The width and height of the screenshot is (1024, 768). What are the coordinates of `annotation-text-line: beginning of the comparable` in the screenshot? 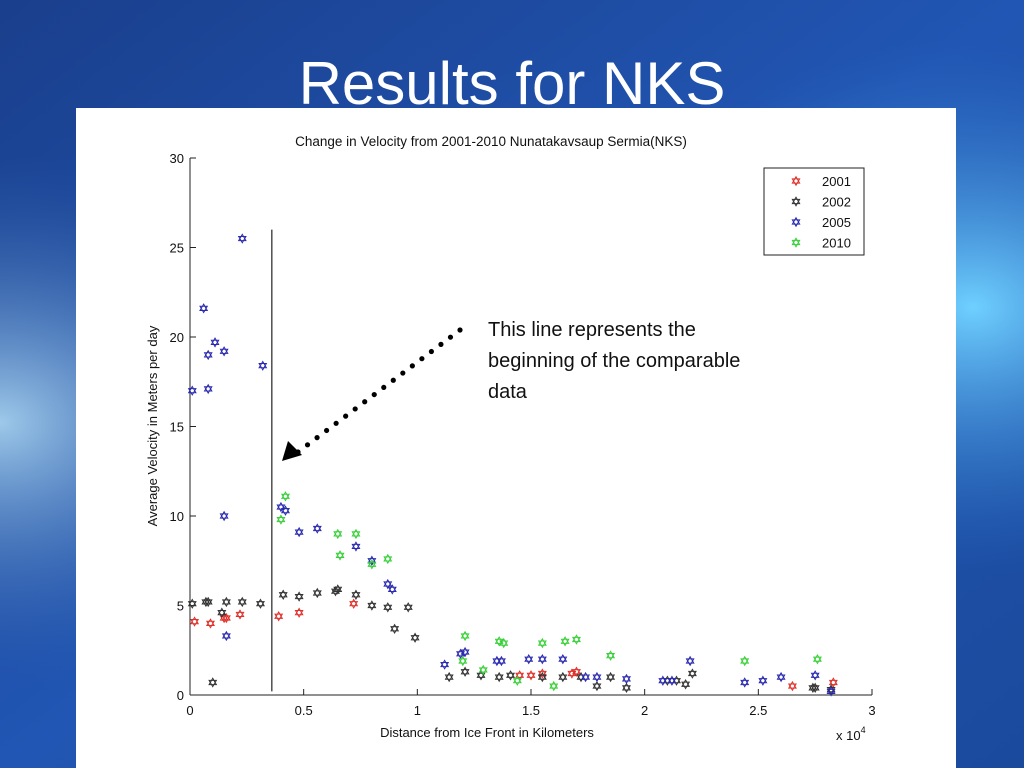 It's located at (614, 361).